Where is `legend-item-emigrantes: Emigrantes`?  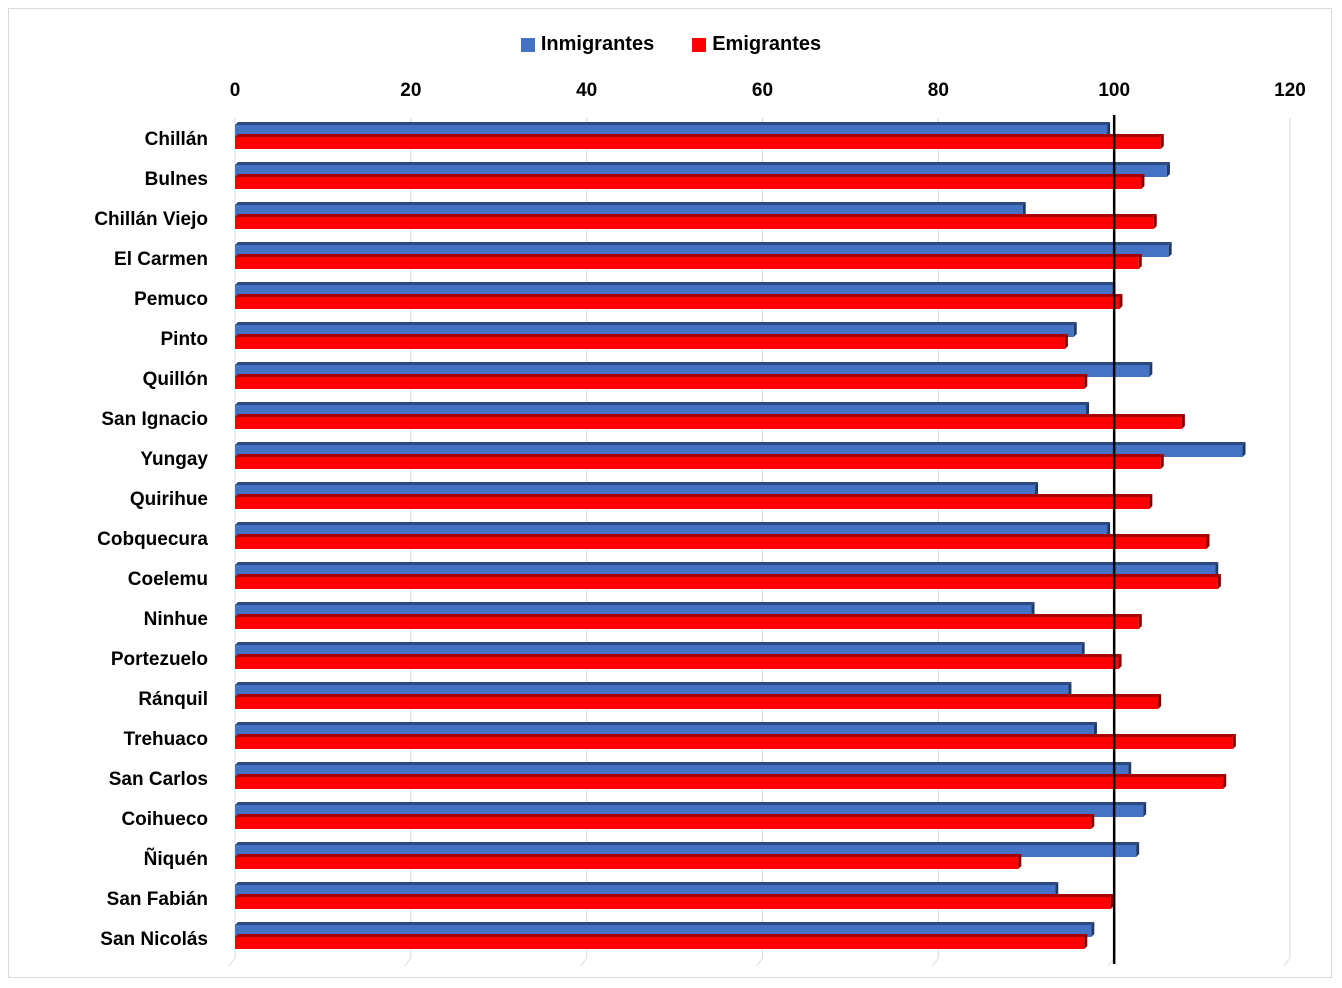 legend-item-emigrantes: Emigrantes is located at coordinates (756, 44).